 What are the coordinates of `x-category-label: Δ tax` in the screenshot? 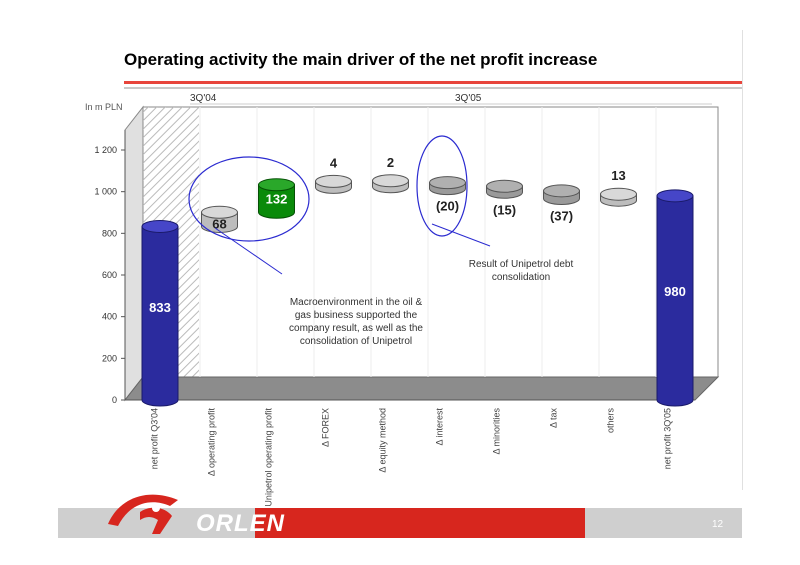 It's located at (554, 418).